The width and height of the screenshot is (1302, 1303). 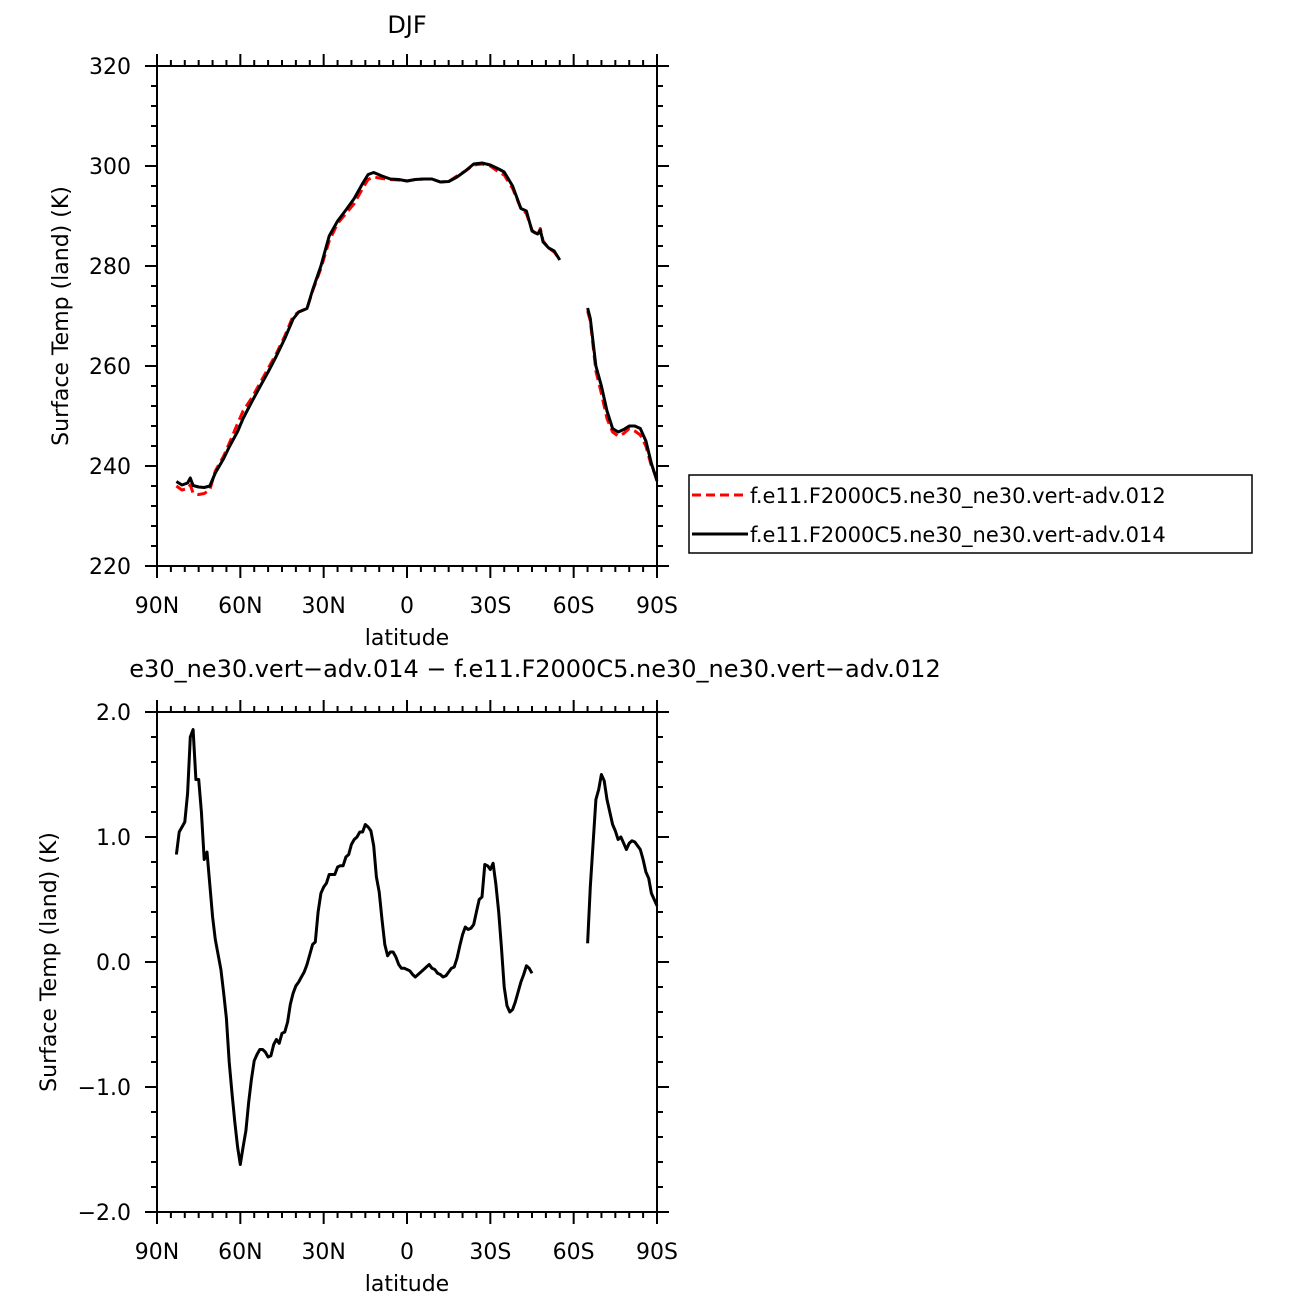 What do you see at coordinates (113, 838) in the screenshot?
I see `bottom-y-tick-label: 1.0` at bounding box center [113, 838].